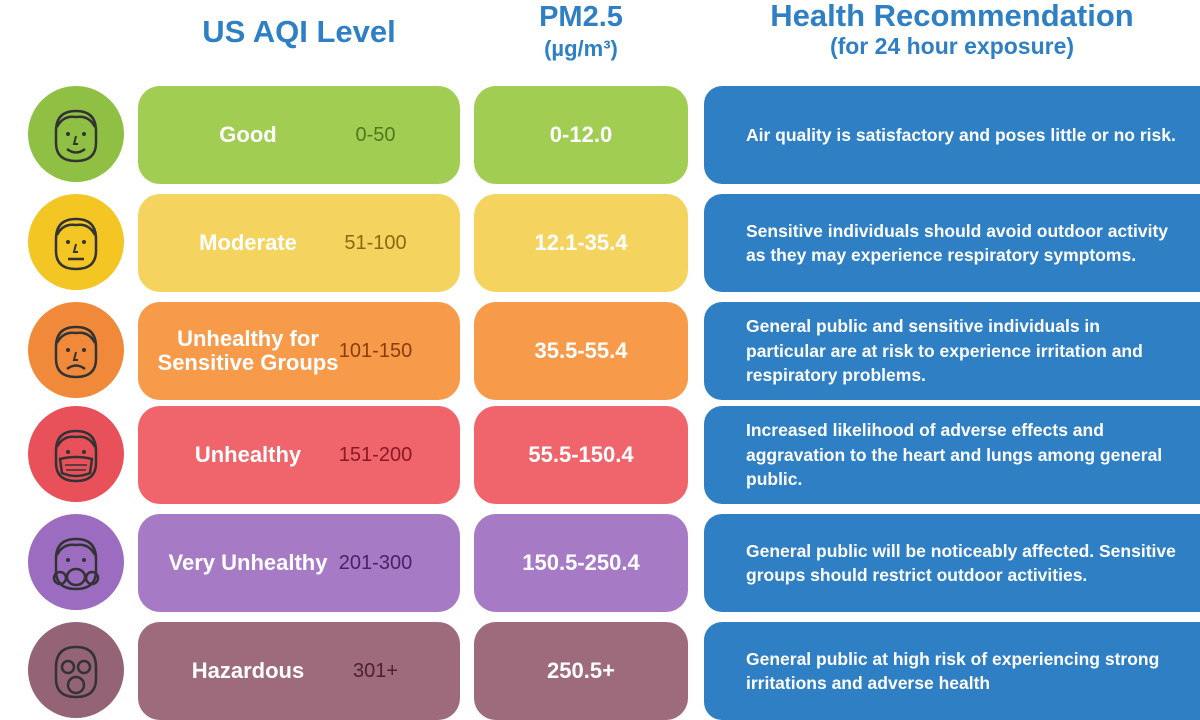  Describe the element at coordinates (299, 135) in the screenshot. I see `aqi-level-cell: Good 0-50` at that location.